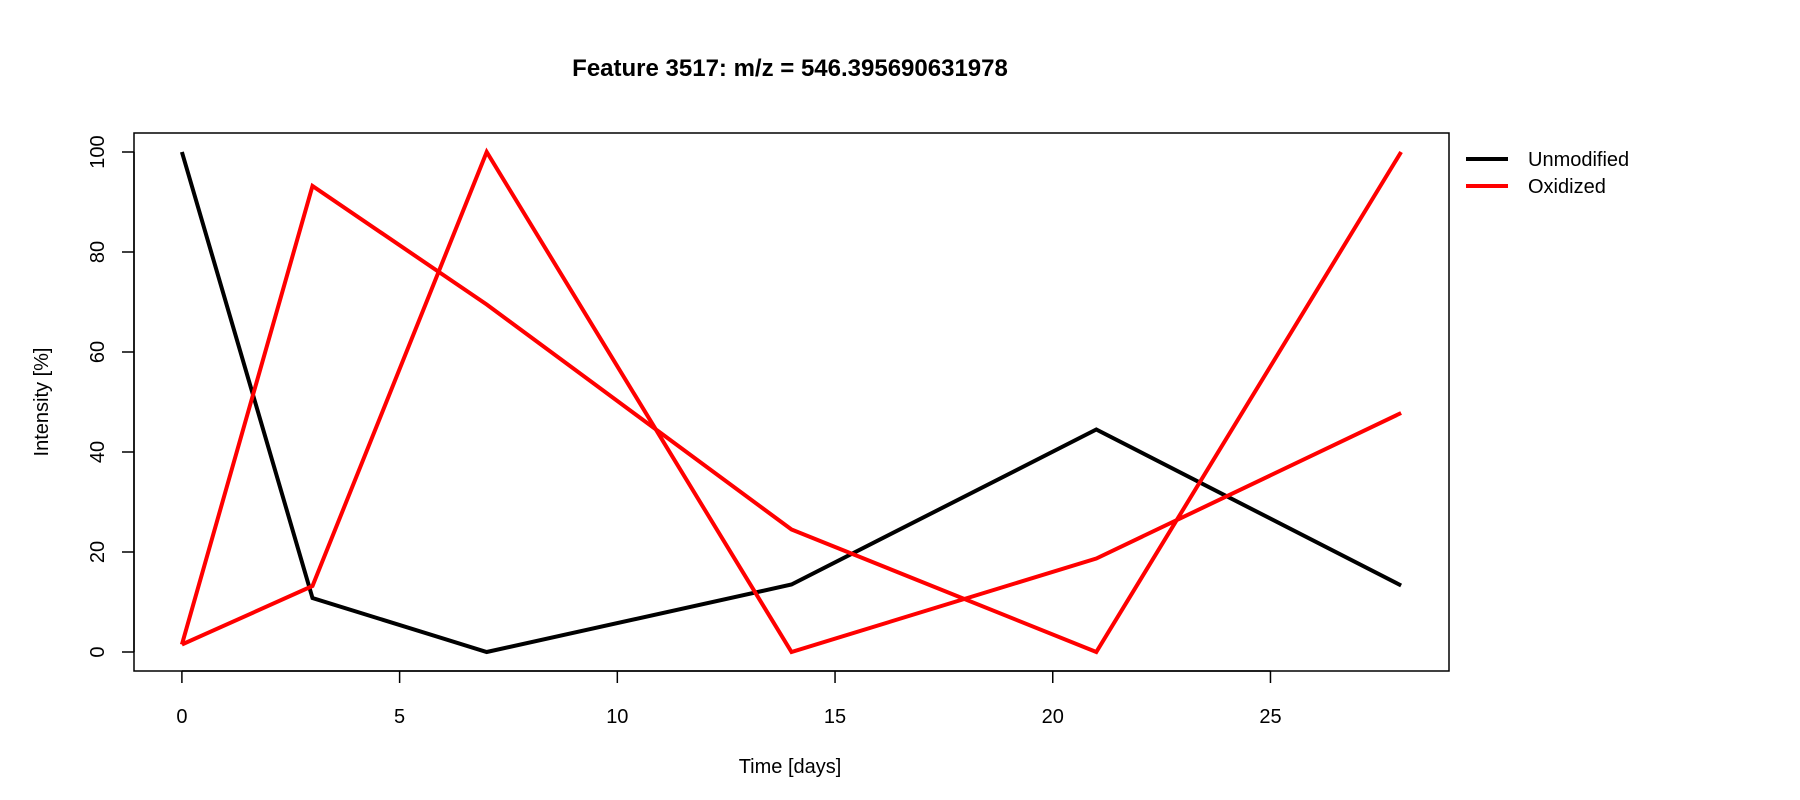 The image size is (1800, 800). I want to click on chart-title: Feature 3517: m/z = 546.395690631978, so click(790, 68).